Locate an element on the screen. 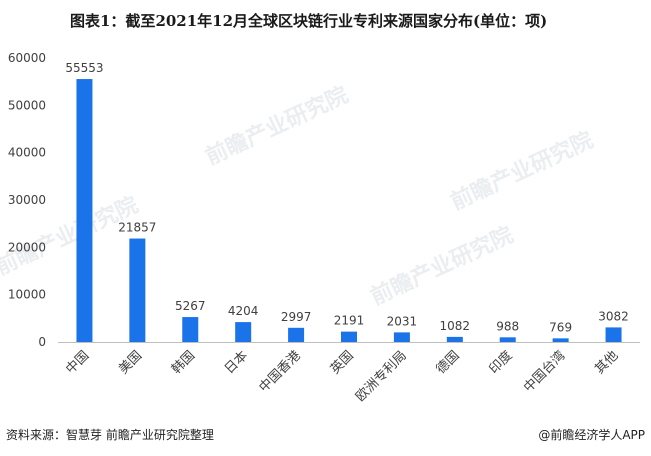 This screenshot has width=651, height=456. x-tick-label: 韩国 is located at coordinates (183, 362).